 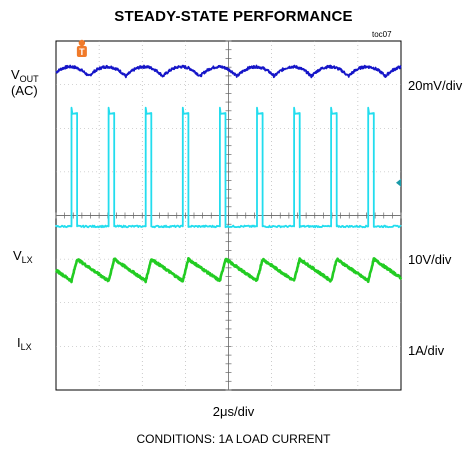 I want to click on trigger-label: T, so click(x=82, y=52).